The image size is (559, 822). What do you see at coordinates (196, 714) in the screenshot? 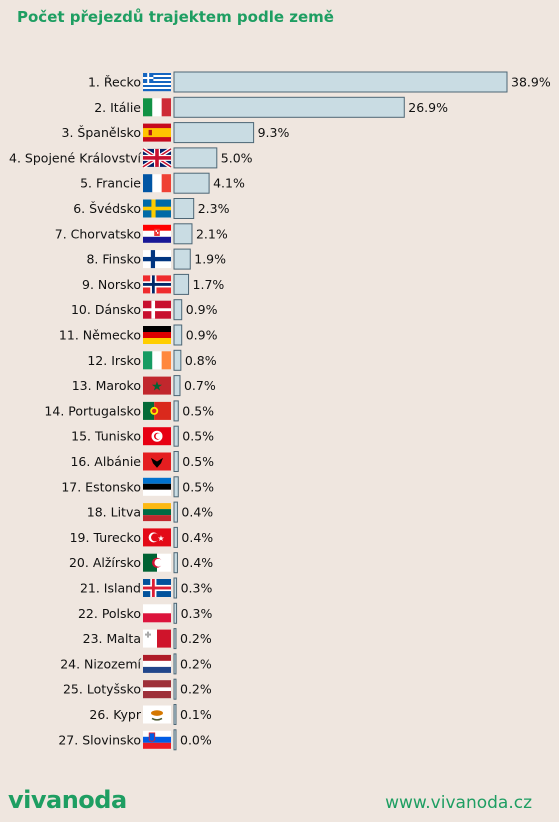
I see `value-label: 0.1%` at bounding box center [196, 714].